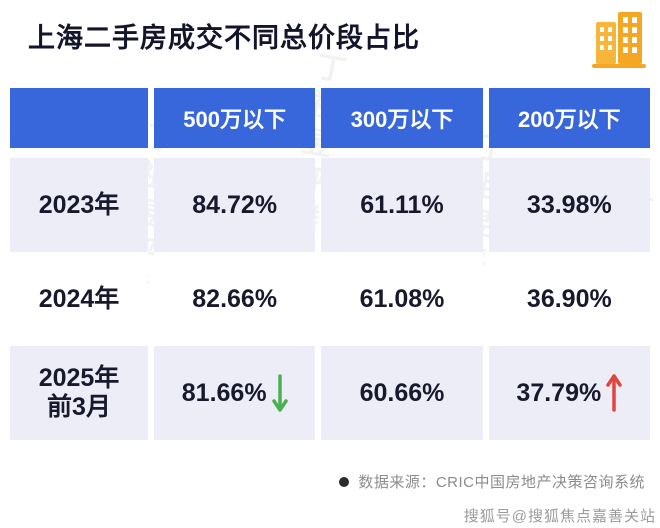  Describe the element at coordinates (402, 118) in the screenshot. I see `table-header-under-300w: 300万以下` at that location.